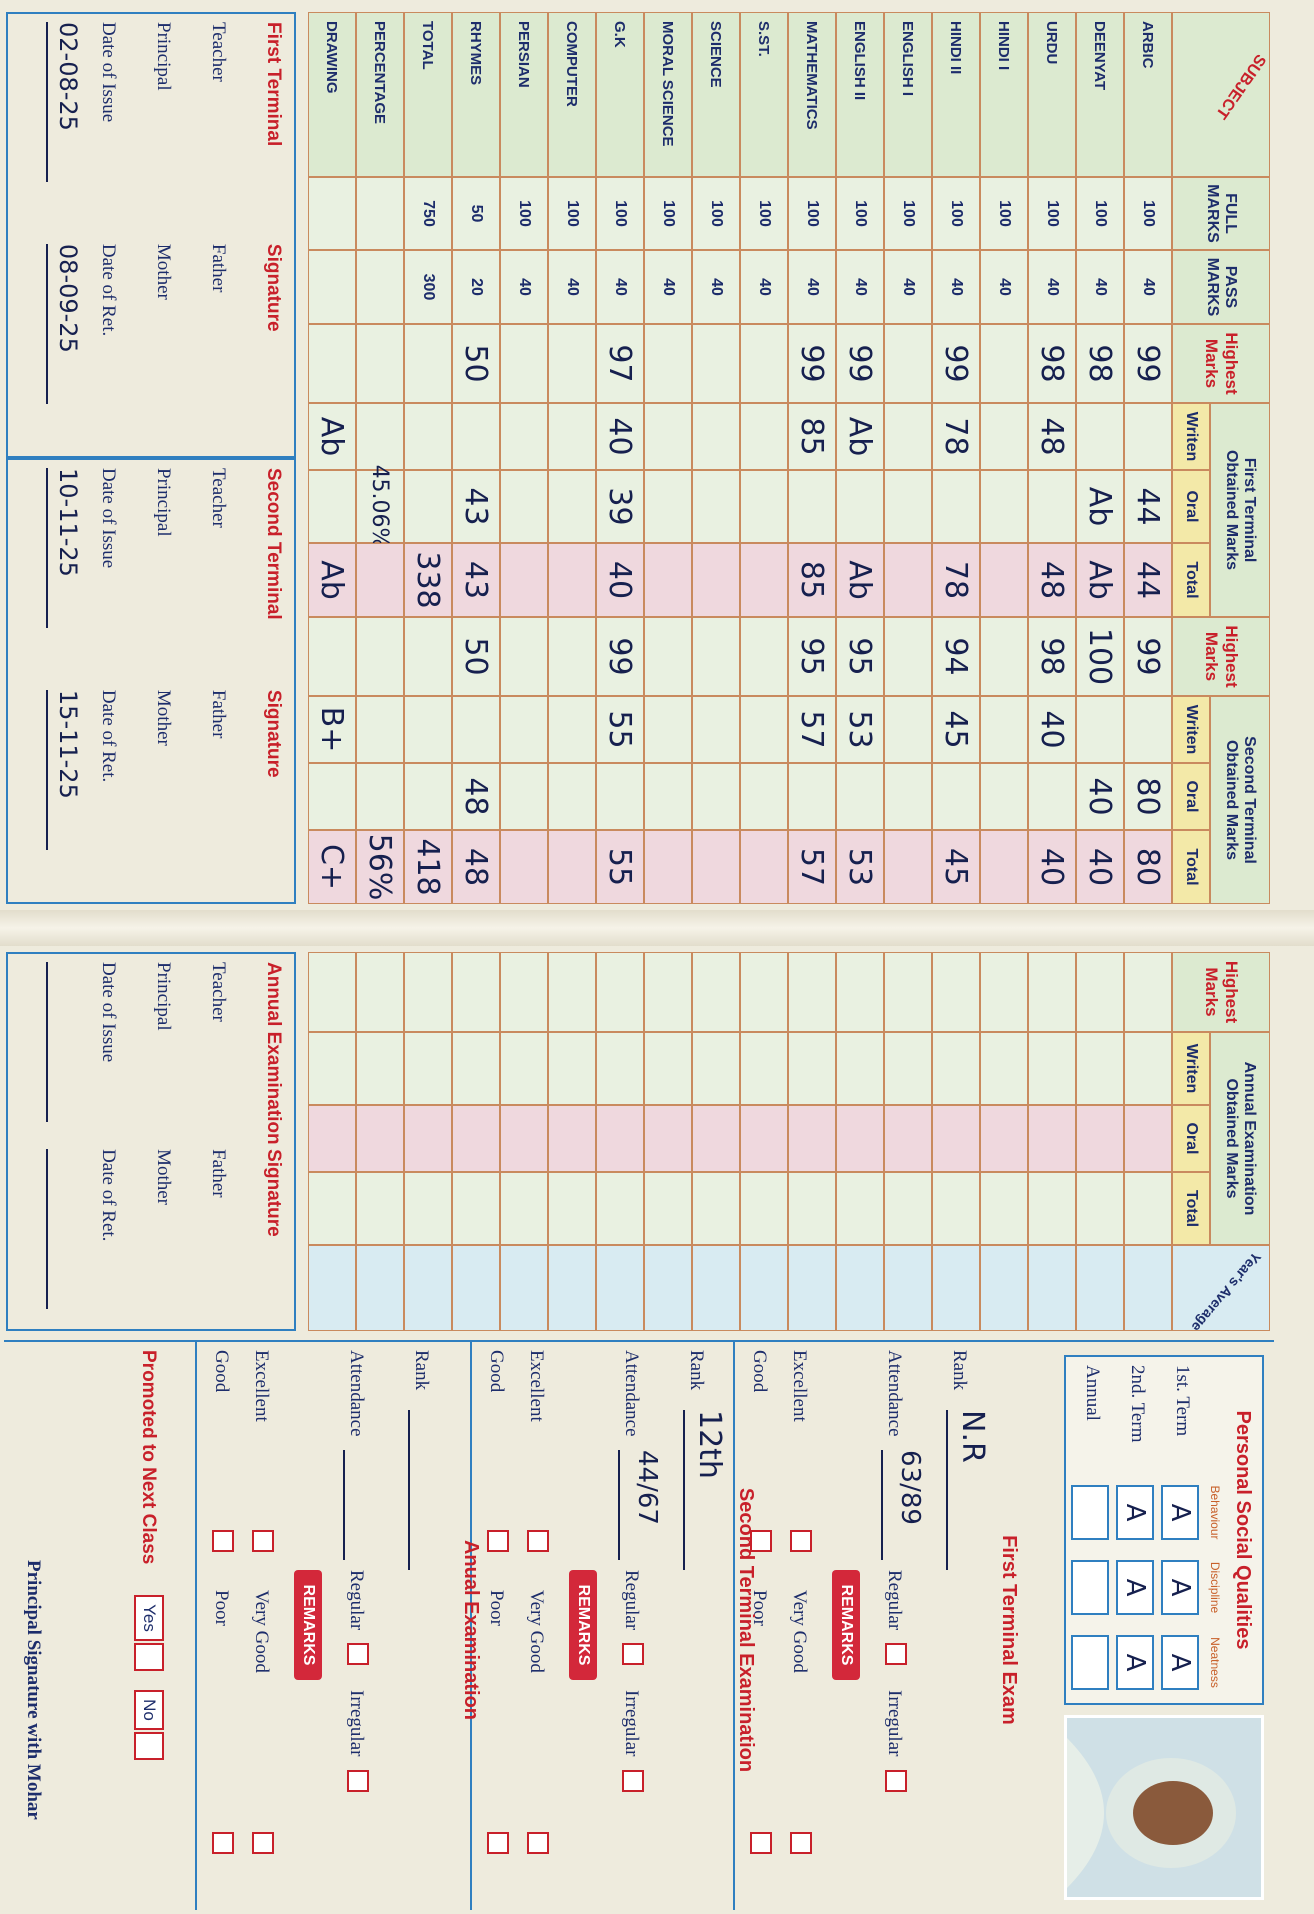 The height and width of the screenshot is (1914, 1314). Describe the element at coordinates (956, 656) in the screenshot. I see `second-mark: 94` at that location.